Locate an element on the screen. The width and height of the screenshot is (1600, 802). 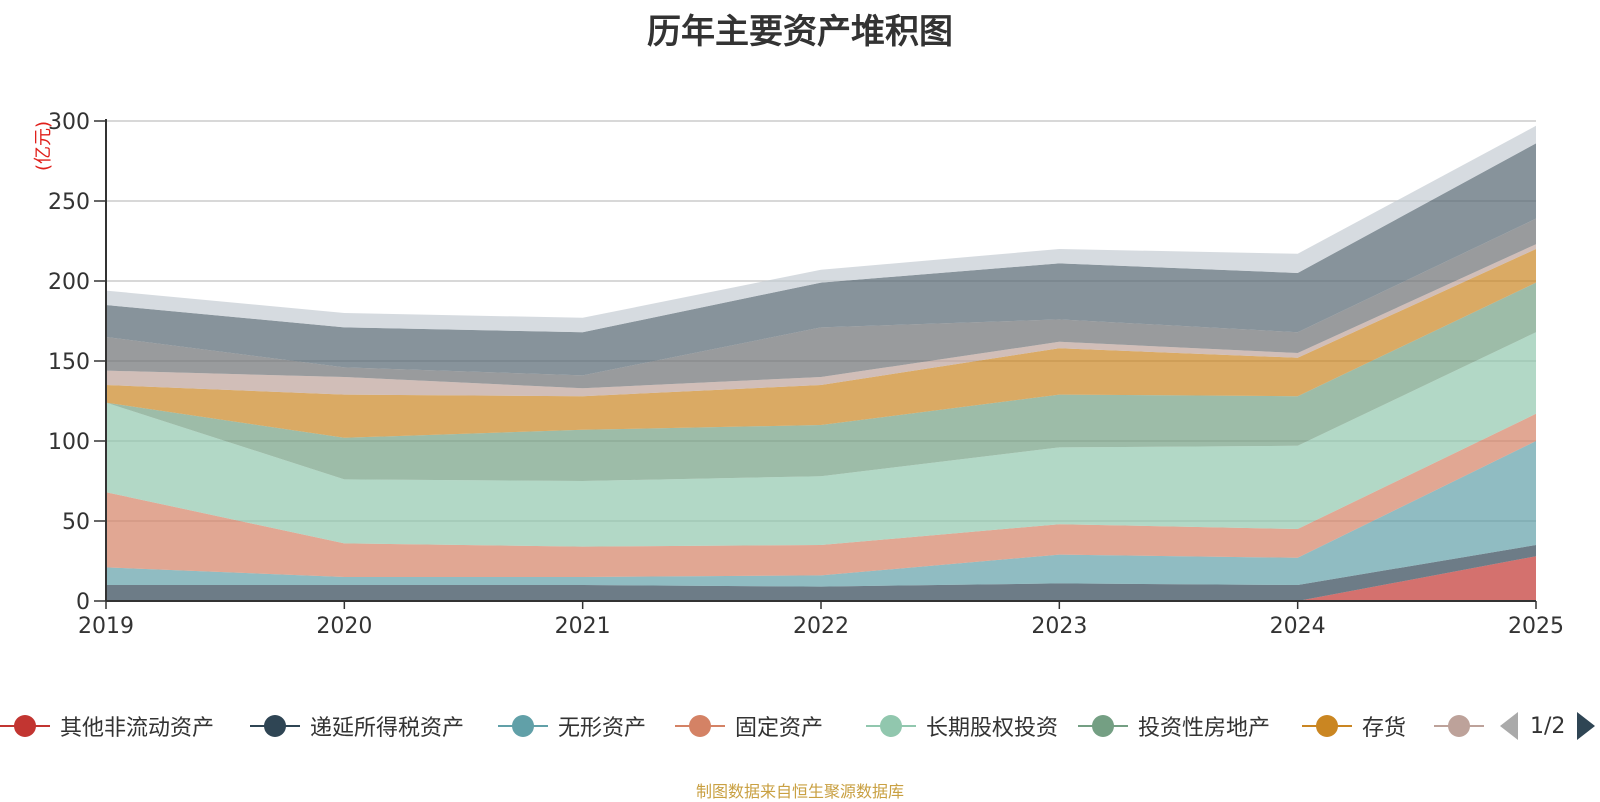
legend-pager: 1/2 is located at coordinates (1548, 726).